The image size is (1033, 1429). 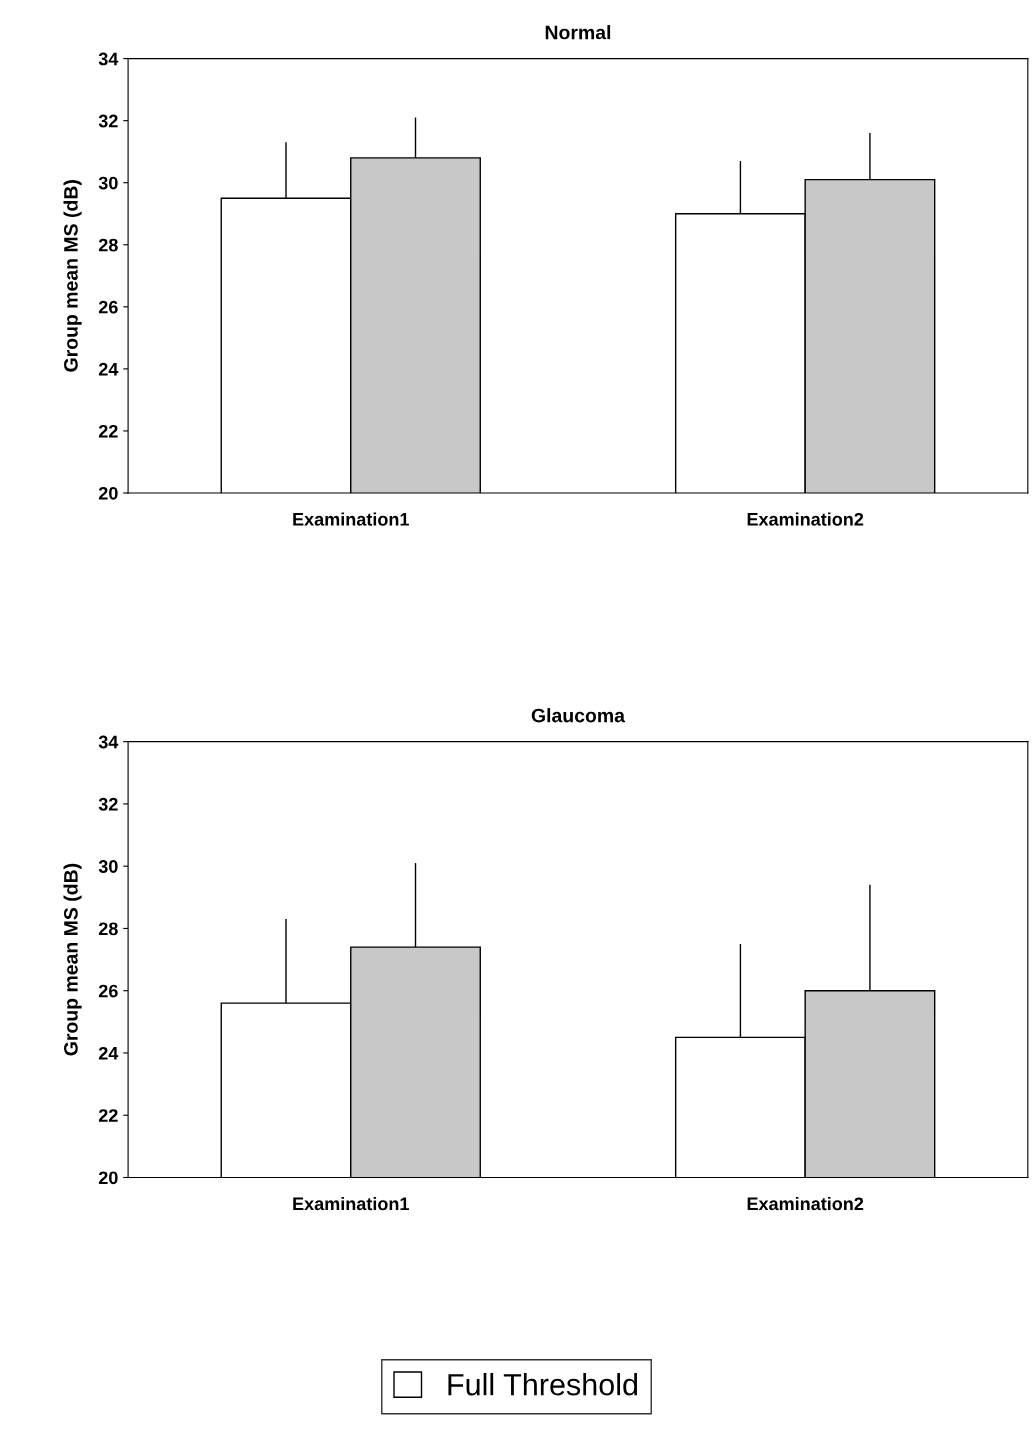 What do you see at coordinates (543, 1384) in the screenshot?
I see `legend-label: Full Threshold` at bounding box center [543, 1384].